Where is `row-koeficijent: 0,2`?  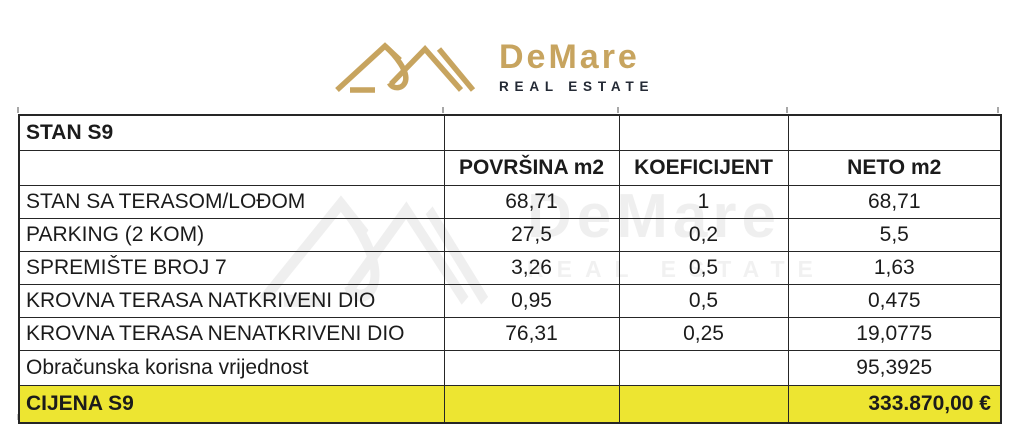 row-koeficijent: 0,2 is located at coordinates (703, 235).